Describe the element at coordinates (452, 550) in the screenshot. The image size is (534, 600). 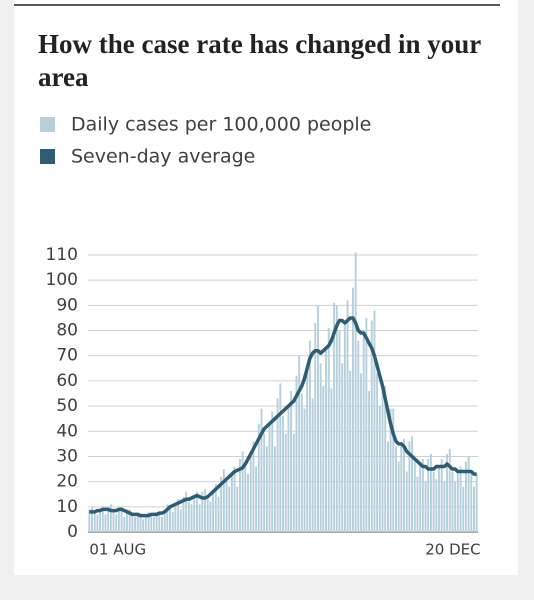
I see `x-tick-label: 20 DEC` at that location.